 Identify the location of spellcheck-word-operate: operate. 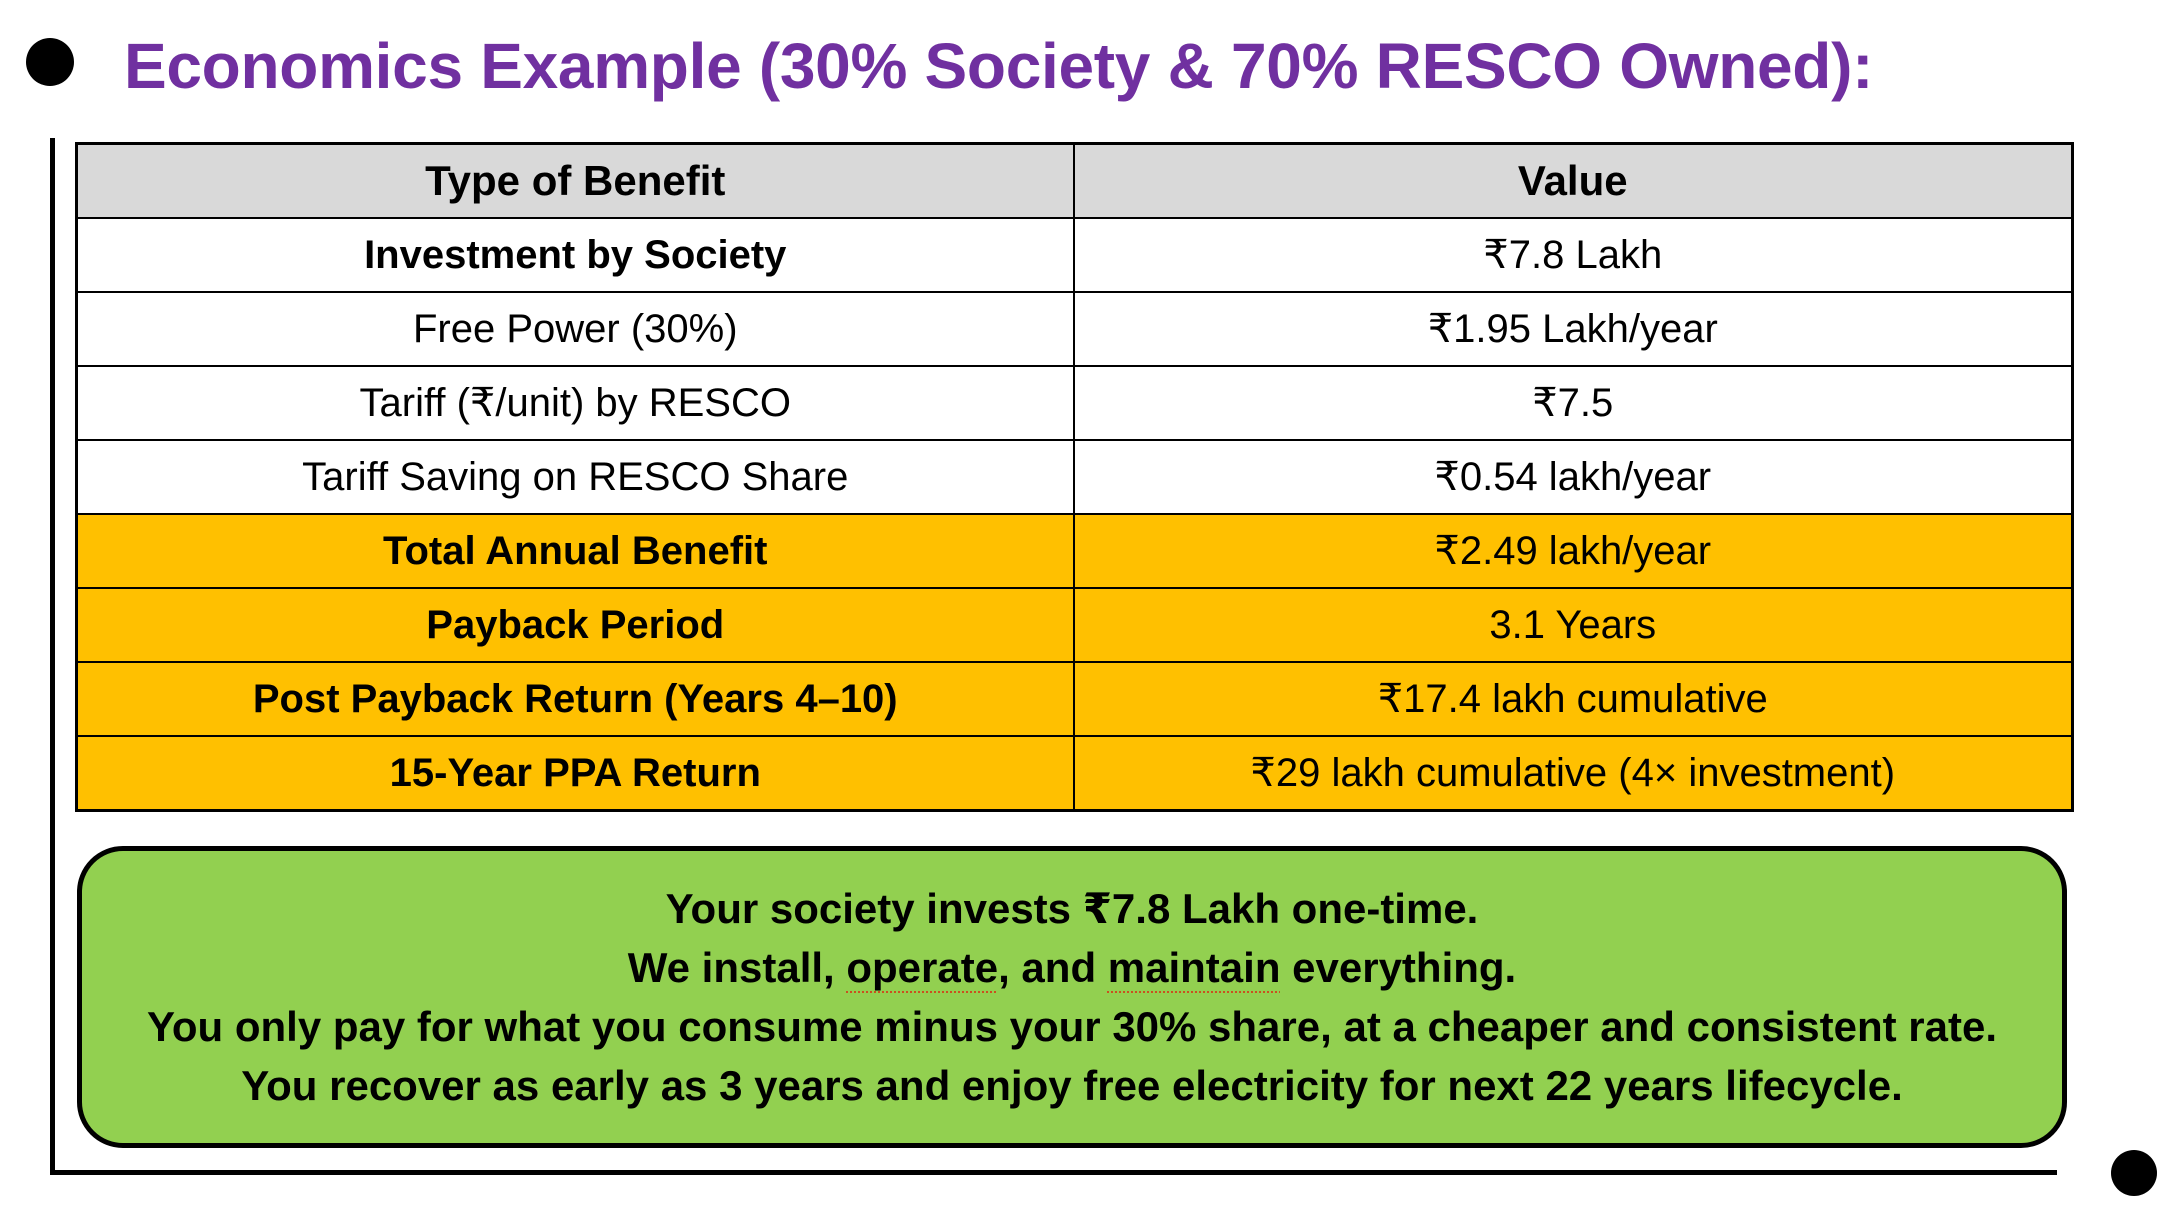
(922, 967).